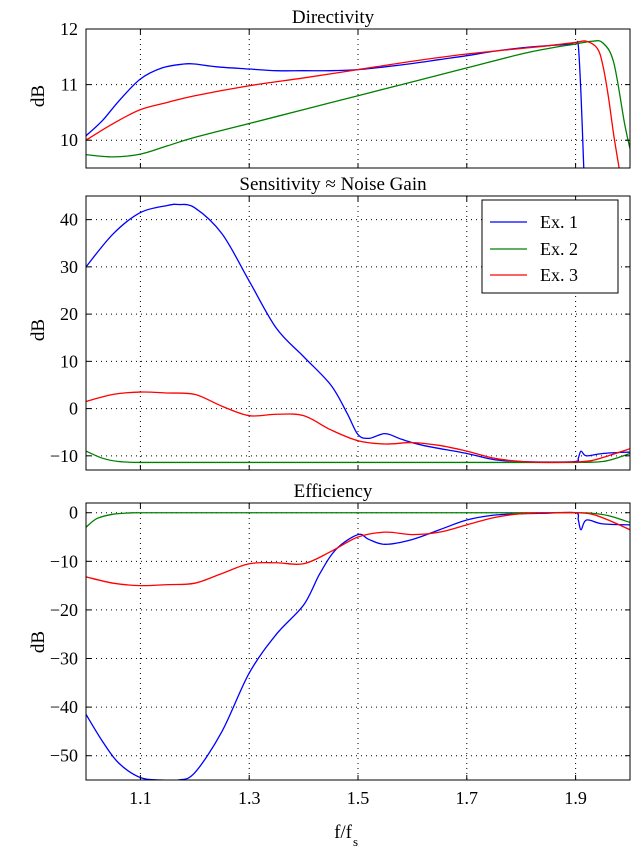 This screenshot has width=633, height=849. What do you see at coordinates (73, 409) in the screenshot?
I see `sensitivity-y-tick-label: 0` at bounding box center [73, 409].